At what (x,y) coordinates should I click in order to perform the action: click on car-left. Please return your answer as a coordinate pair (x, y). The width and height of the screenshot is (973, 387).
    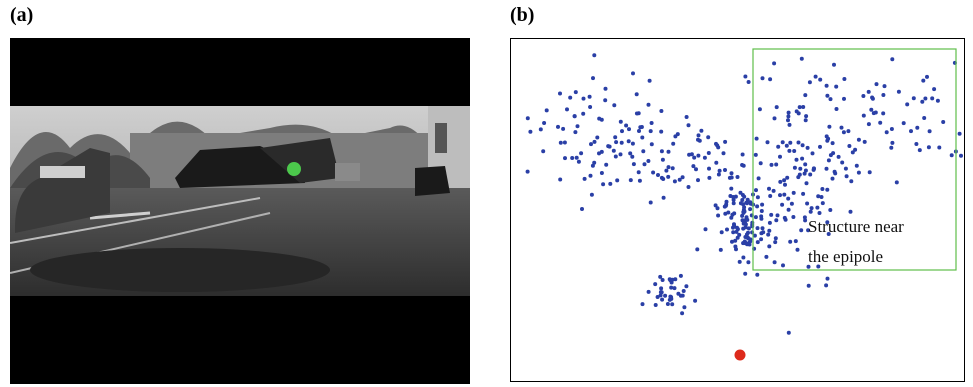
    Looking at the image, I should click on (62, 190).